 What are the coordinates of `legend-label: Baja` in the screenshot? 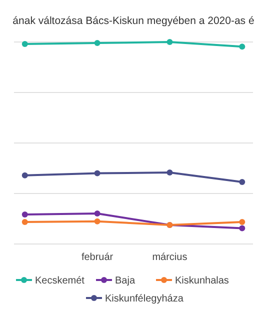 It's located at (125, 281).